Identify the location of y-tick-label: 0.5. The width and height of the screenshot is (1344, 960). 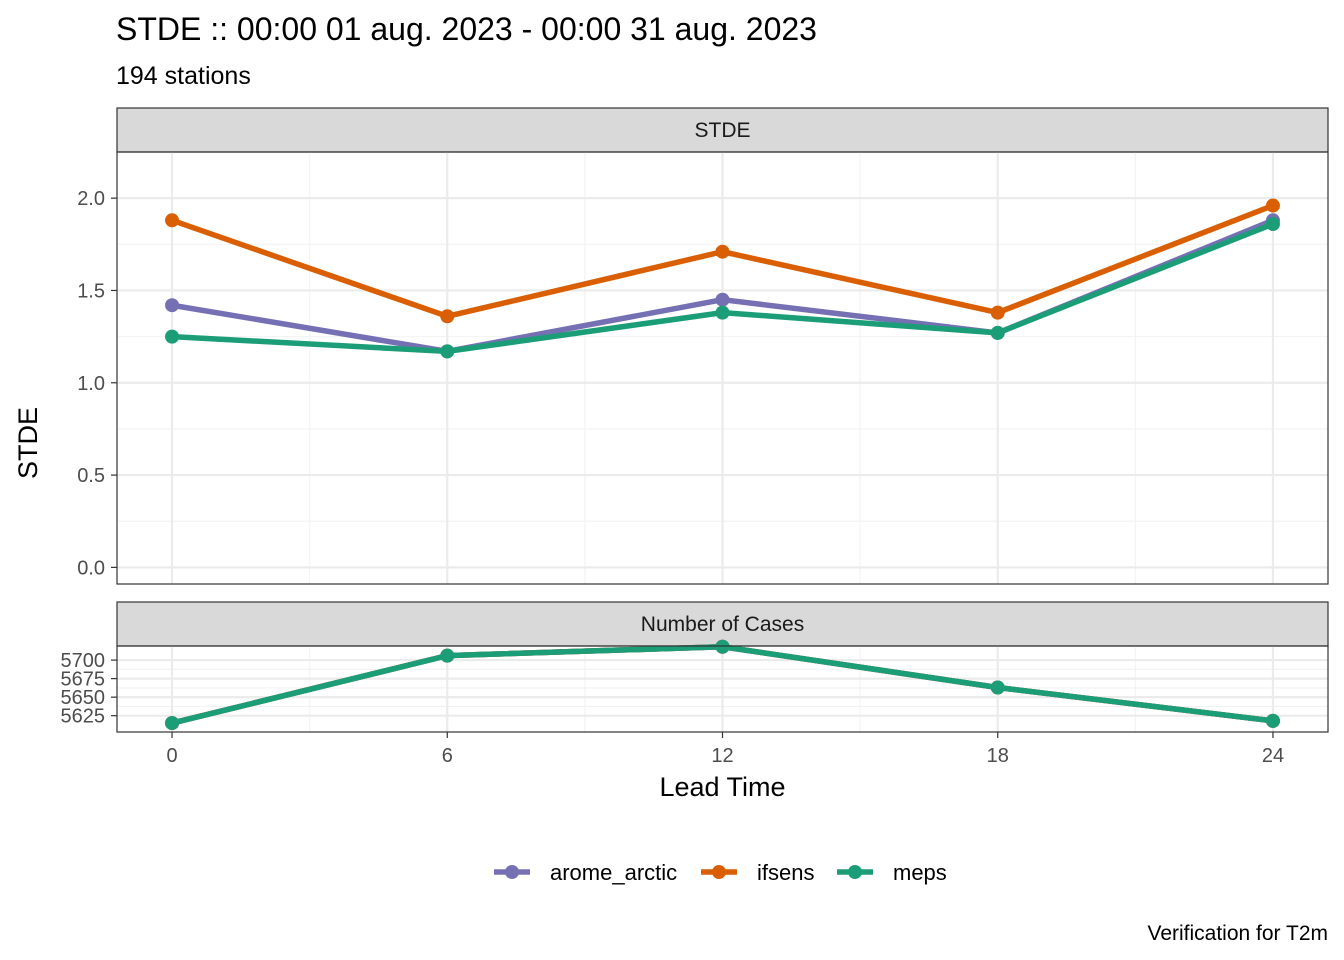
(91, 476).